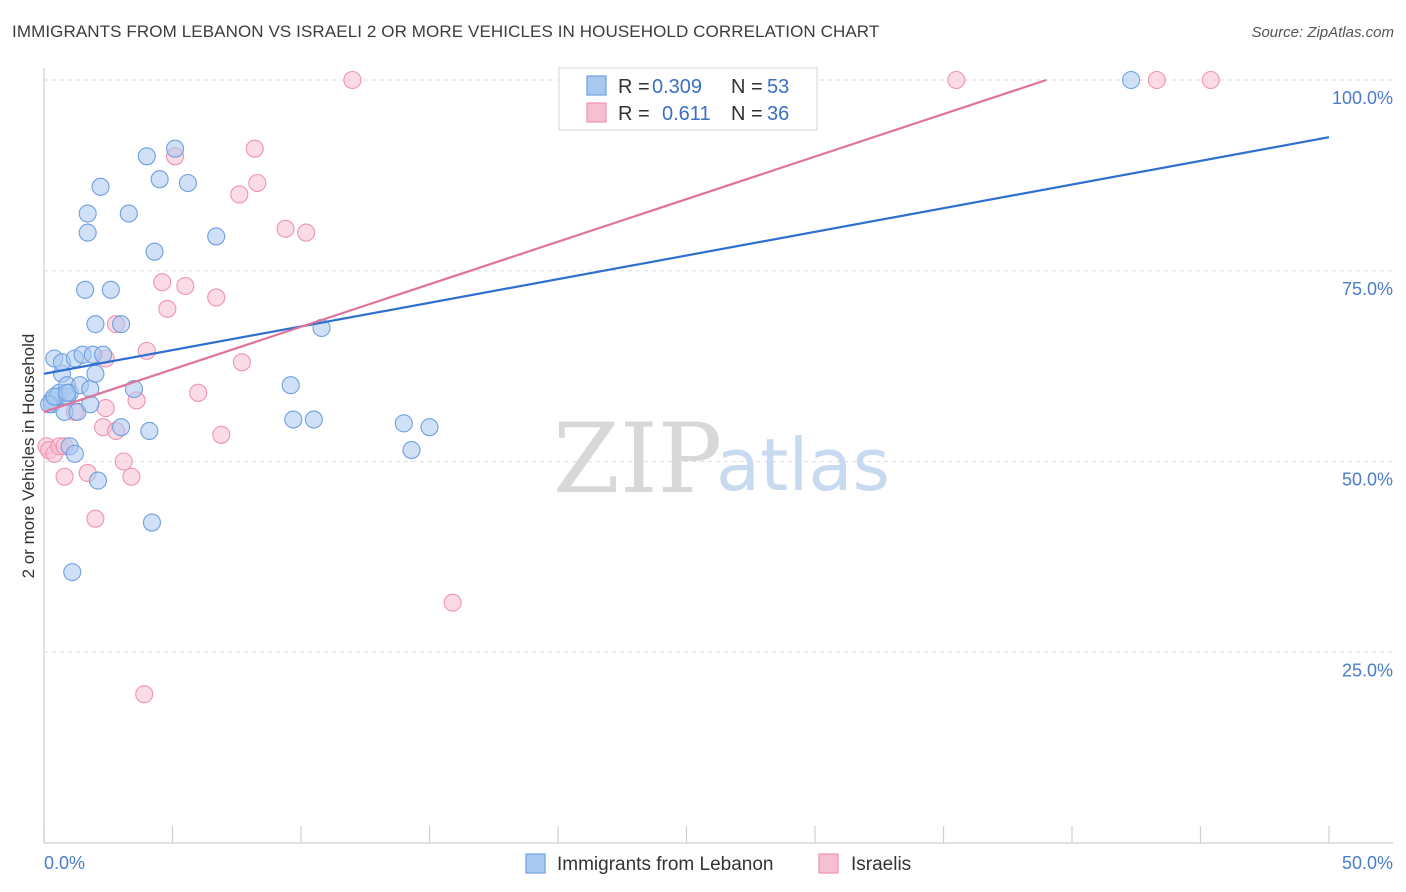 Image resolution: width=1406 pixels, height=892 pixels. I want to click on y-axis-label: 2 or more Vehicles in Household, so click(28, 456).